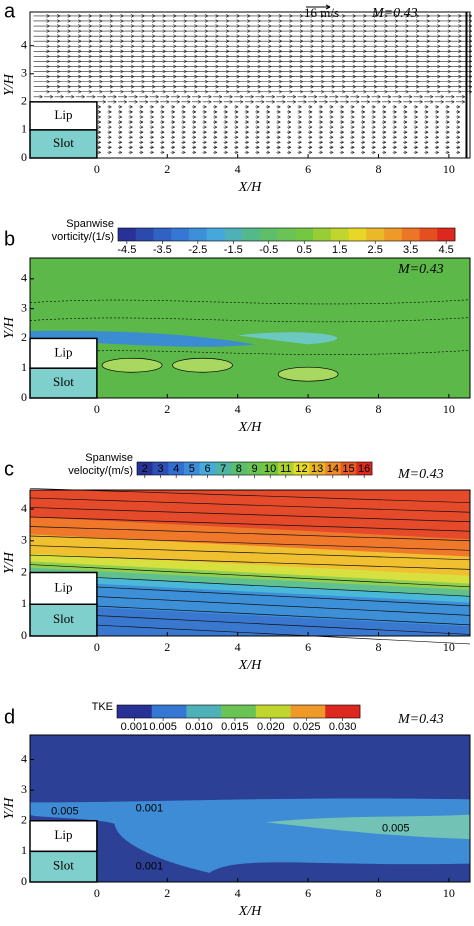 The height and width of the screenshot is (926, 474). I want to click on colorbar-frame, so click(238, 711).